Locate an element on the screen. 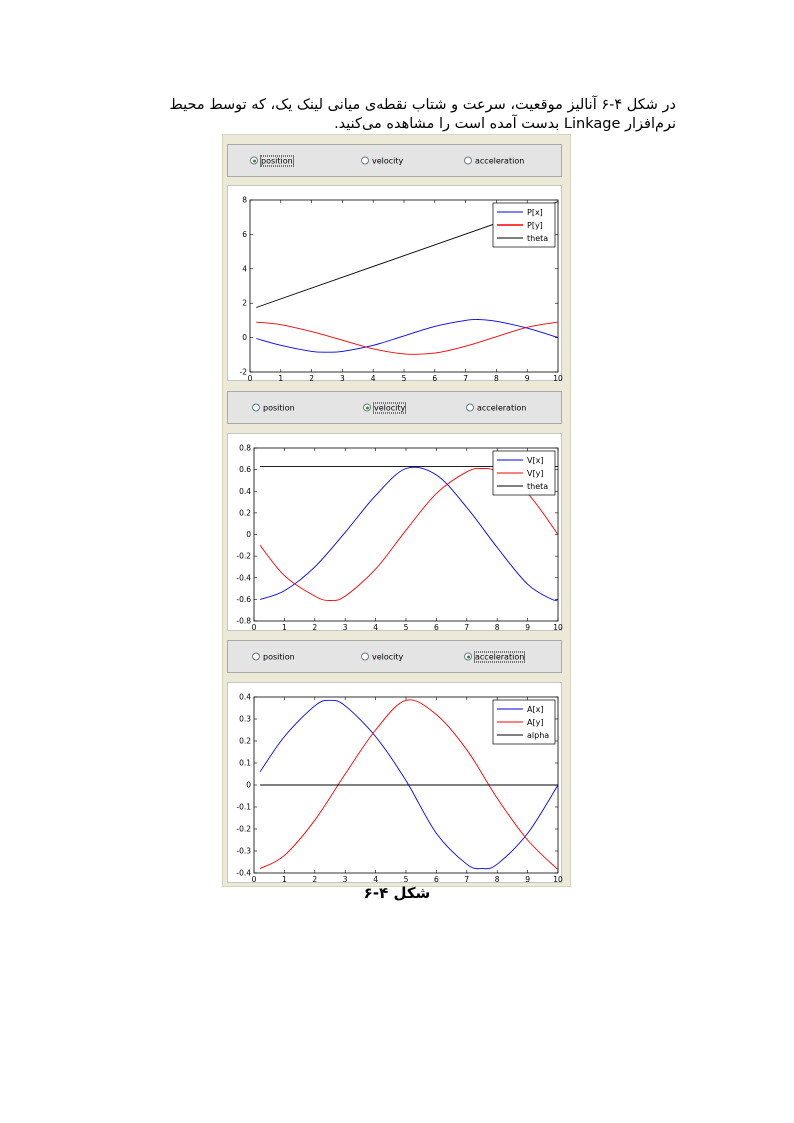 The height and width of the screenshot is (1123, 794). series-line-py is located at coordinates (407, 338).